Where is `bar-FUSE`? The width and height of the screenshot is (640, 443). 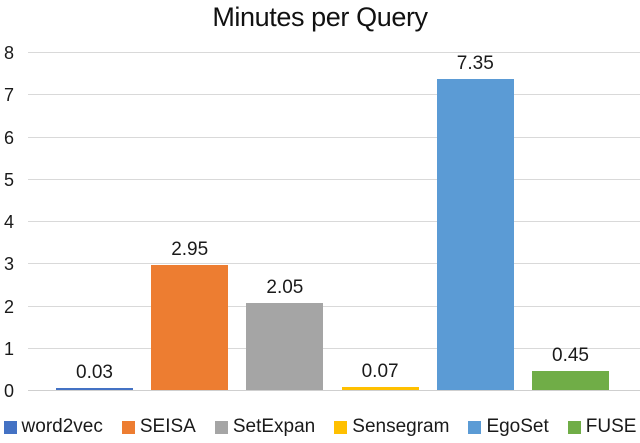
bar-FUSE is located at coordinates (570, 380).